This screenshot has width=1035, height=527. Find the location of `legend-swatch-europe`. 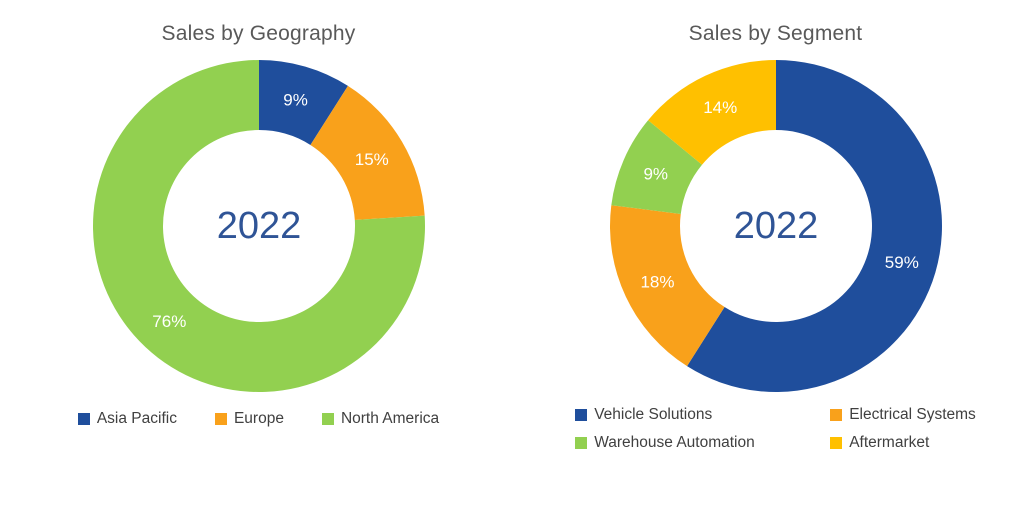

legend-swatch-europe is located at coordinates (220, 419).